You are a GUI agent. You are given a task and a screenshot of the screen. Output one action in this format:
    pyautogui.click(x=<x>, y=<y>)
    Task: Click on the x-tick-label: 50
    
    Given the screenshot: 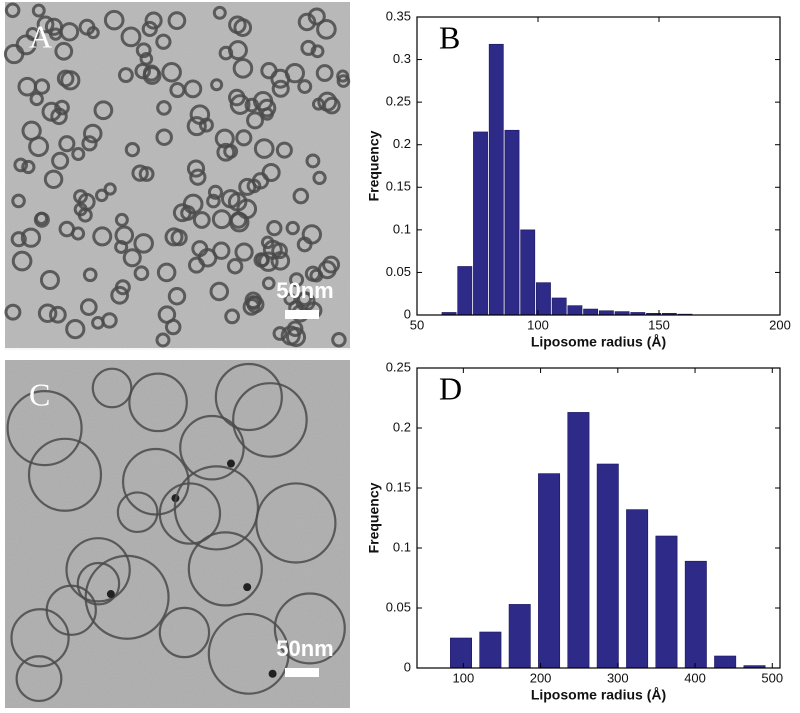 What is the action you would take?
    pyautogui.click(x=417, y=324)
    